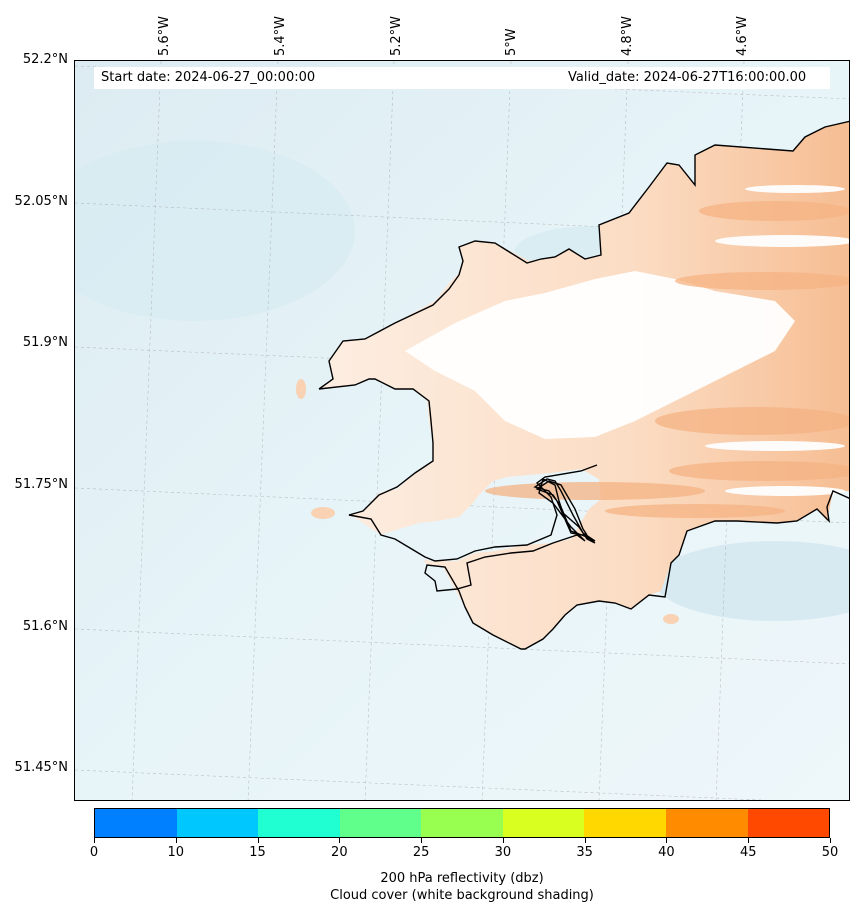 The image size is (859, 914). I want to click on lat-label: 52.2°N, so click(45, 59).